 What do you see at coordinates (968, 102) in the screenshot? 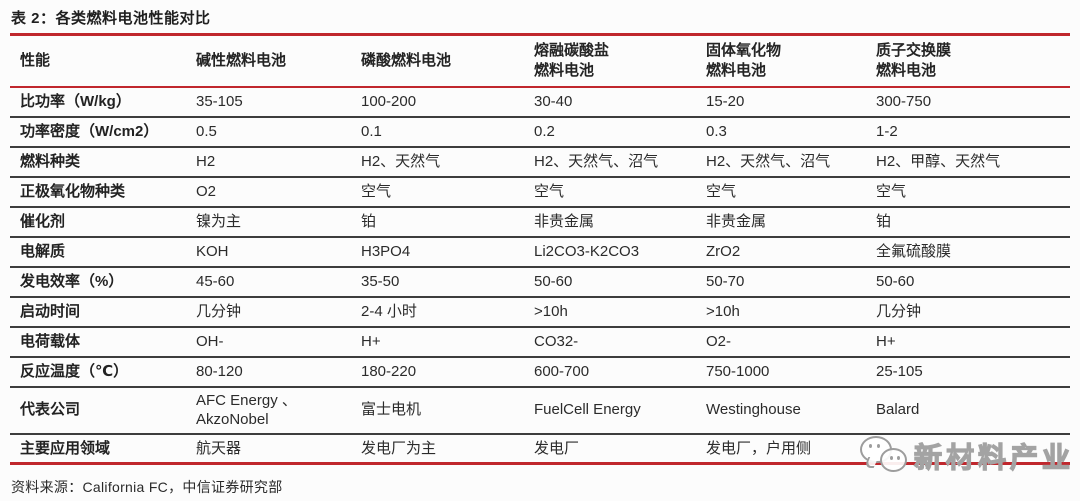
I see `cell: 300-750` at bounding box center [968, 102].